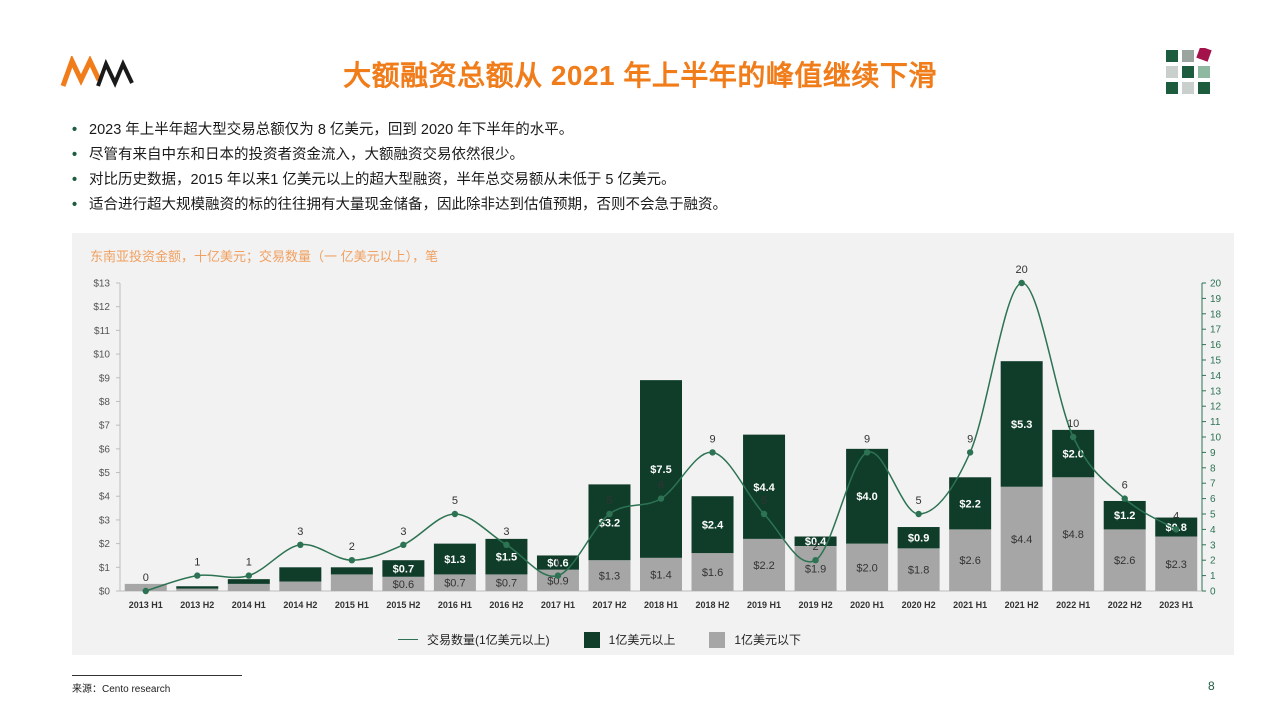  Describe the element at coordinates (768, 640) in the screenshot. I see `legend-label: 1亿美元以下` at that location.